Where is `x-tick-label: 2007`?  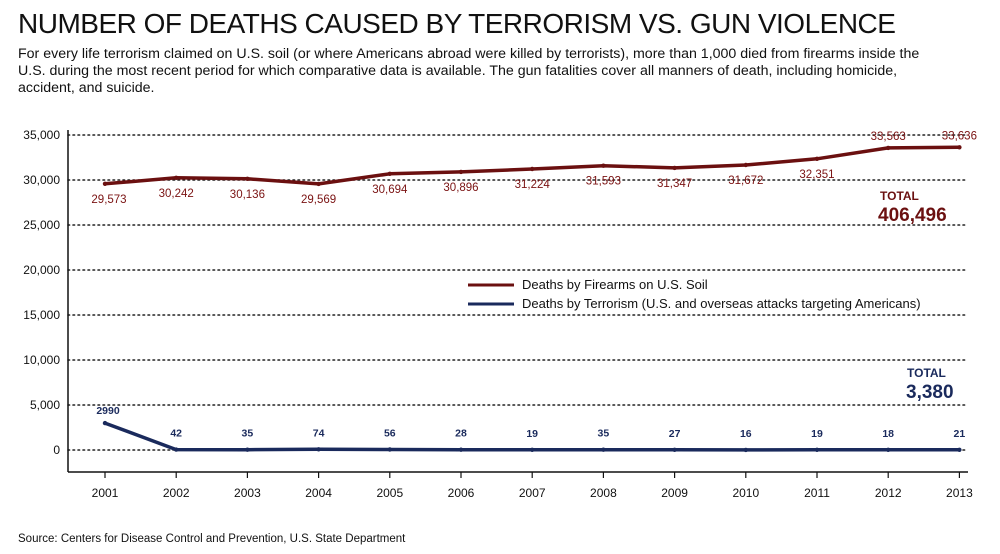 x-tick-label: 2007 is located at coordinates (532, 493).